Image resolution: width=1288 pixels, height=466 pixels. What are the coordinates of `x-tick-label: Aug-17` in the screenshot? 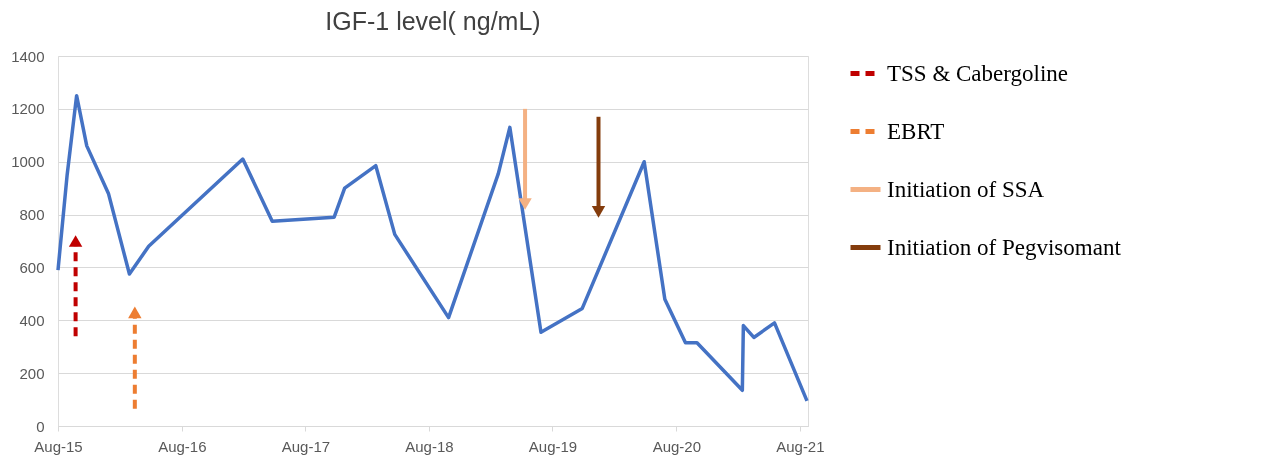 It's located at (306, 446).